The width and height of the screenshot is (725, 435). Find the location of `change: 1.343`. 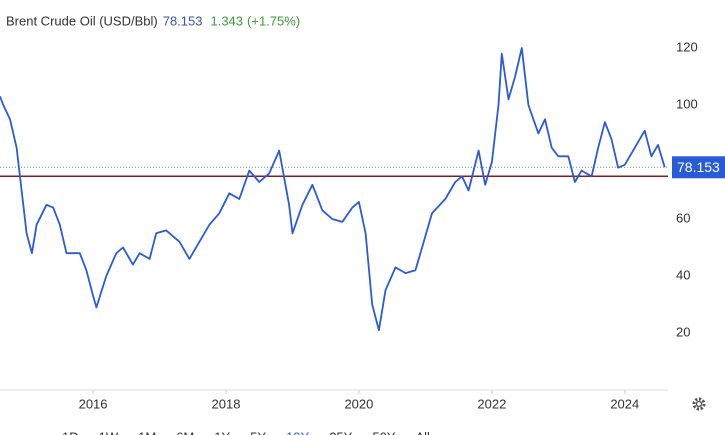

change: 1.343 is located at coordinates (226, 20).